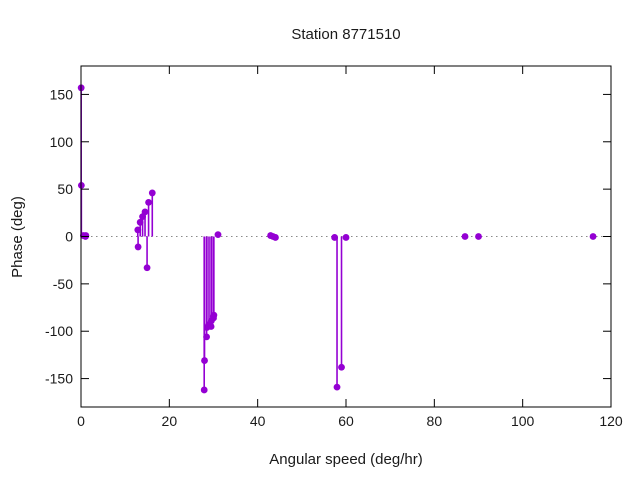  What do you see at coordinates (611, 421) in the screenshot?
I see `x-tick-label: 120` at bounding box center [611, 421].